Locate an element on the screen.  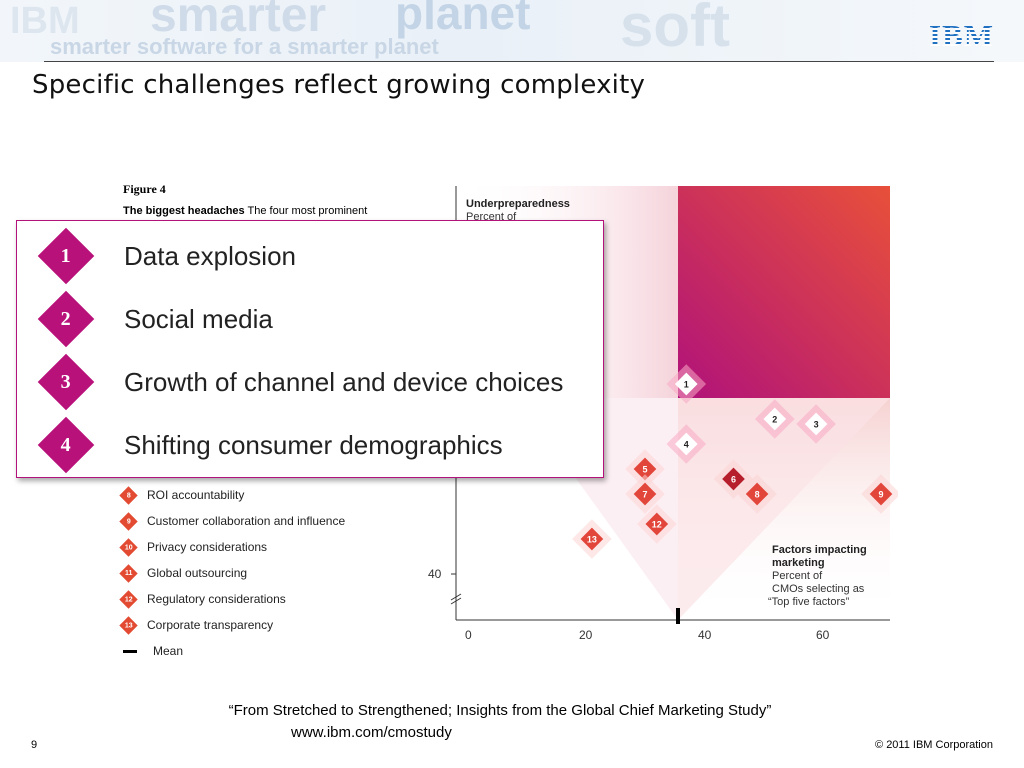
legend-number-badge: 11 is located at coordinates (128, 573).